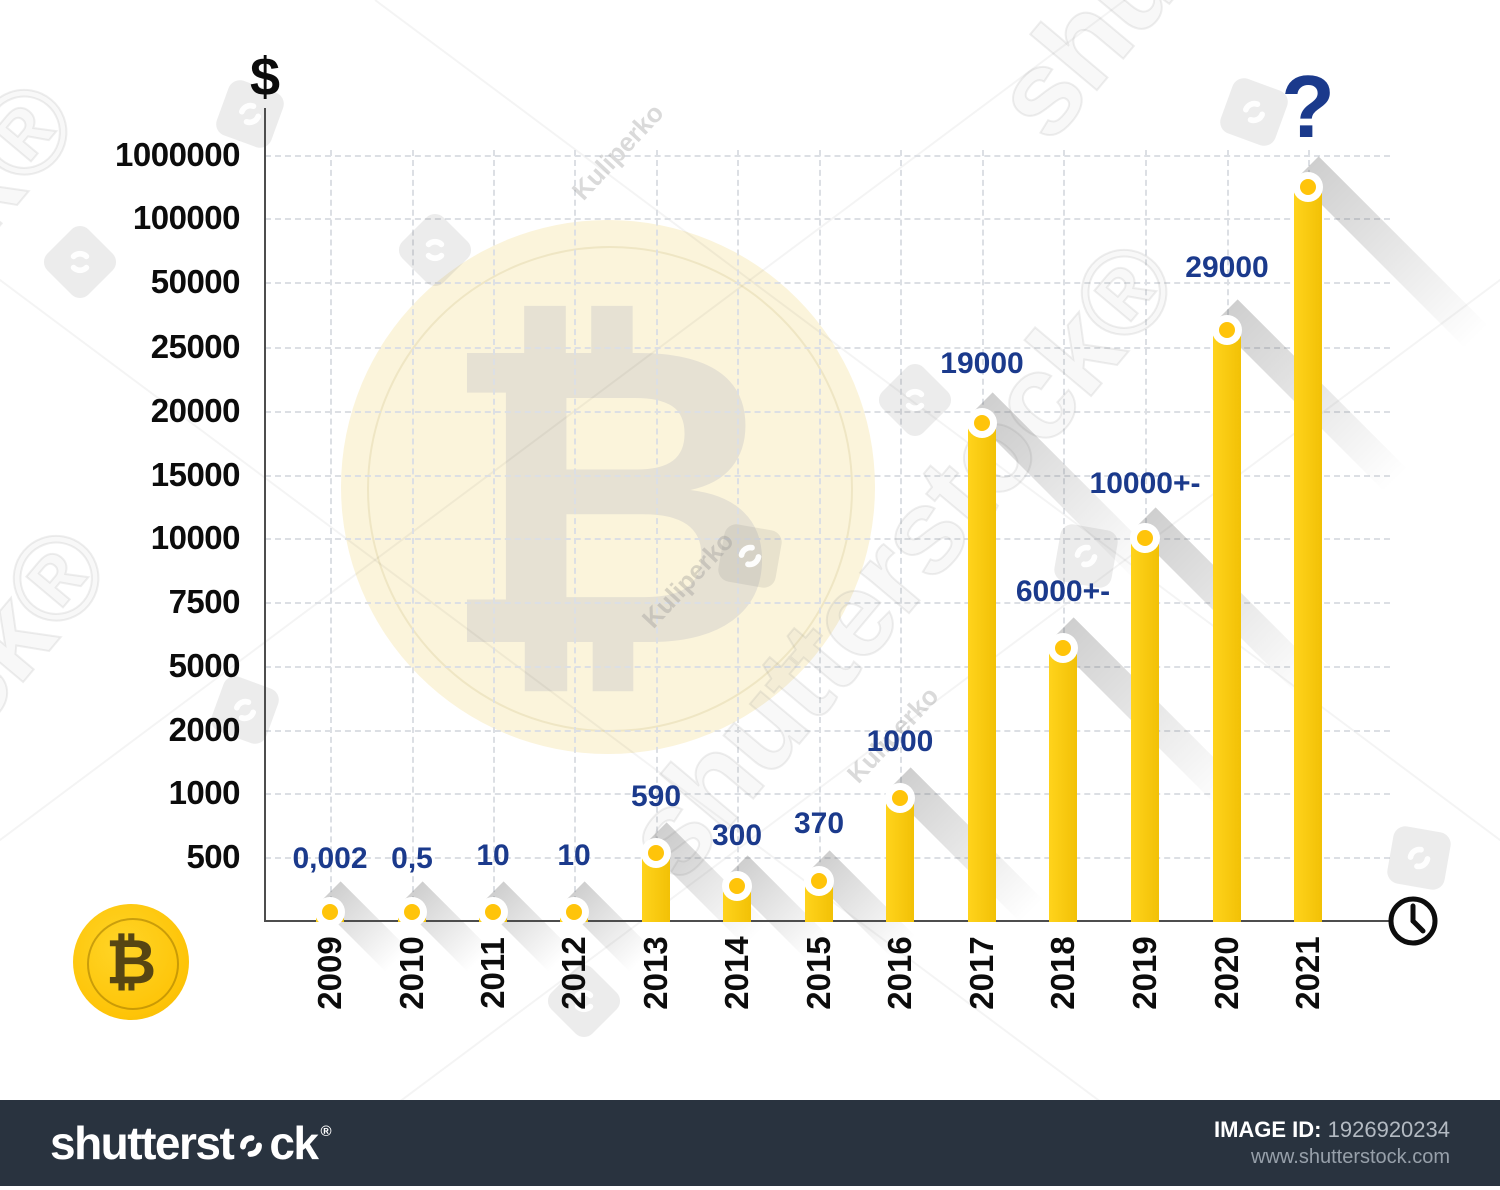 The width and height of the screenshot is (1500, 1190). I want to click on value-label: 29000, so click(1227, 267).